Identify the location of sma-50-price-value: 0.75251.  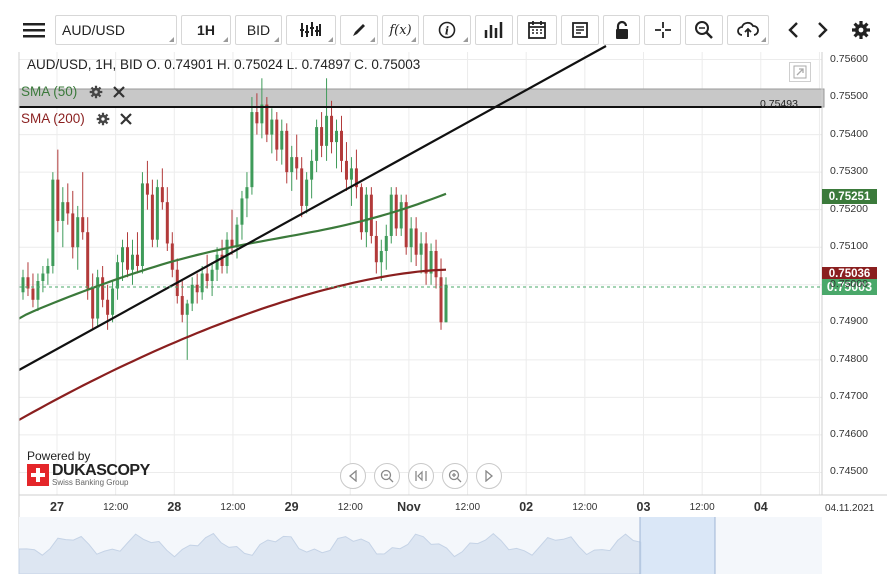
(849, 196).